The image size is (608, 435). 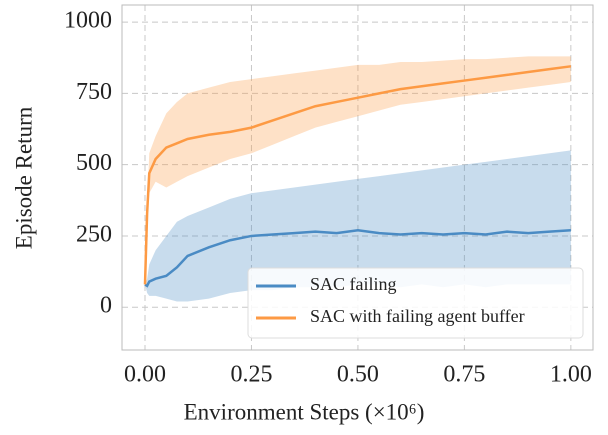 What do you see at coordinates (94, 163) in the screenshot?
I see `y-tick-label: 500` at bounding box center [94, 163].